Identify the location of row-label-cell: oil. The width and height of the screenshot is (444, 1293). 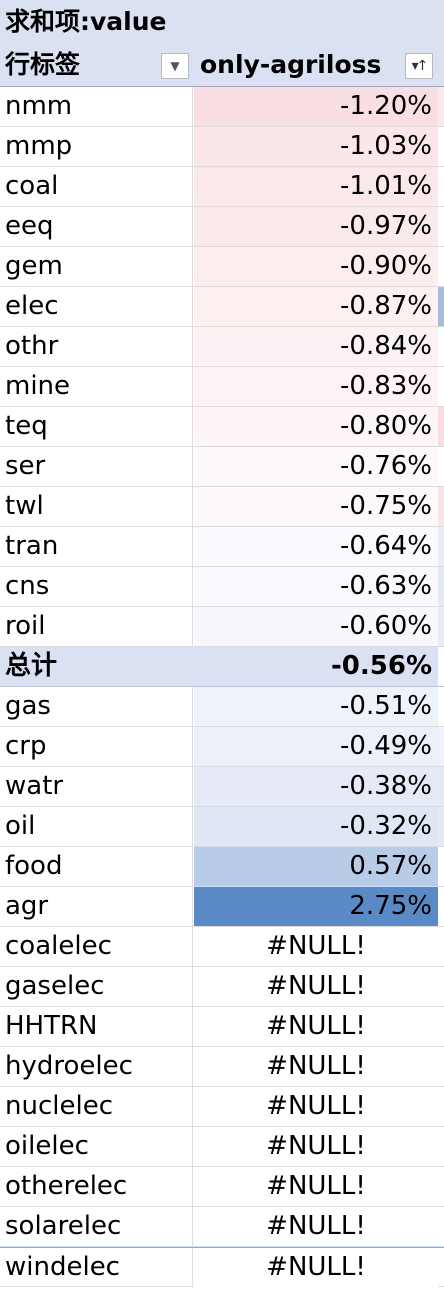
(96, 826).